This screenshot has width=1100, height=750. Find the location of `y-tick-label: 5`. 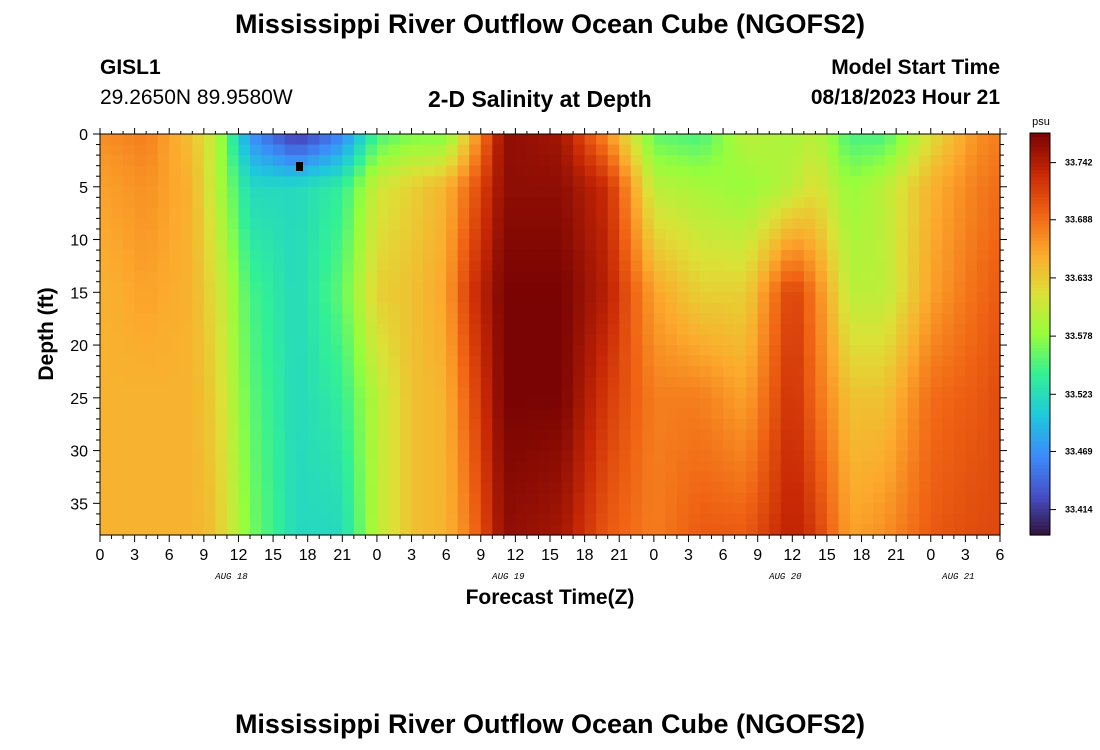

y-tick-label: 5 is located at coordinates (83, 188).